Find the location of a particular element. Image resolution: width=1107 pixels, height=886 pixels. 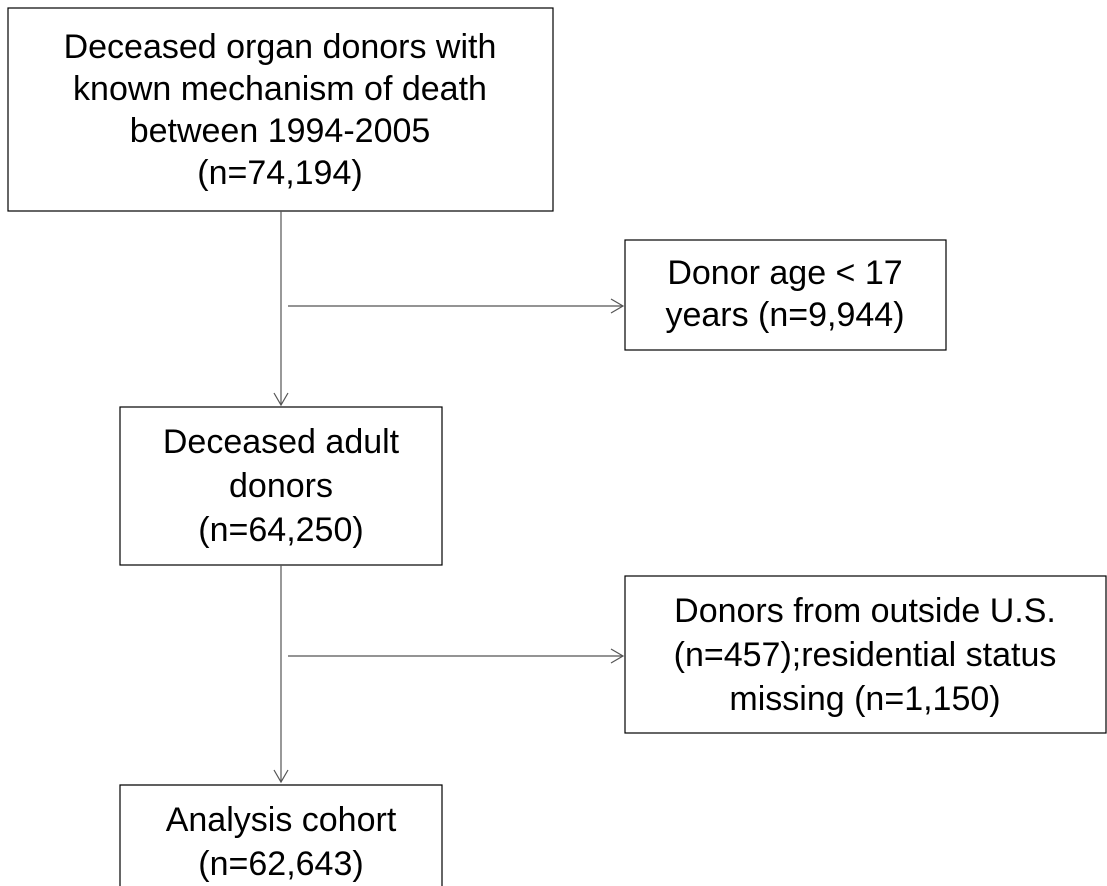

node-label: Analysis cohort is located at coordinates (281, 820).